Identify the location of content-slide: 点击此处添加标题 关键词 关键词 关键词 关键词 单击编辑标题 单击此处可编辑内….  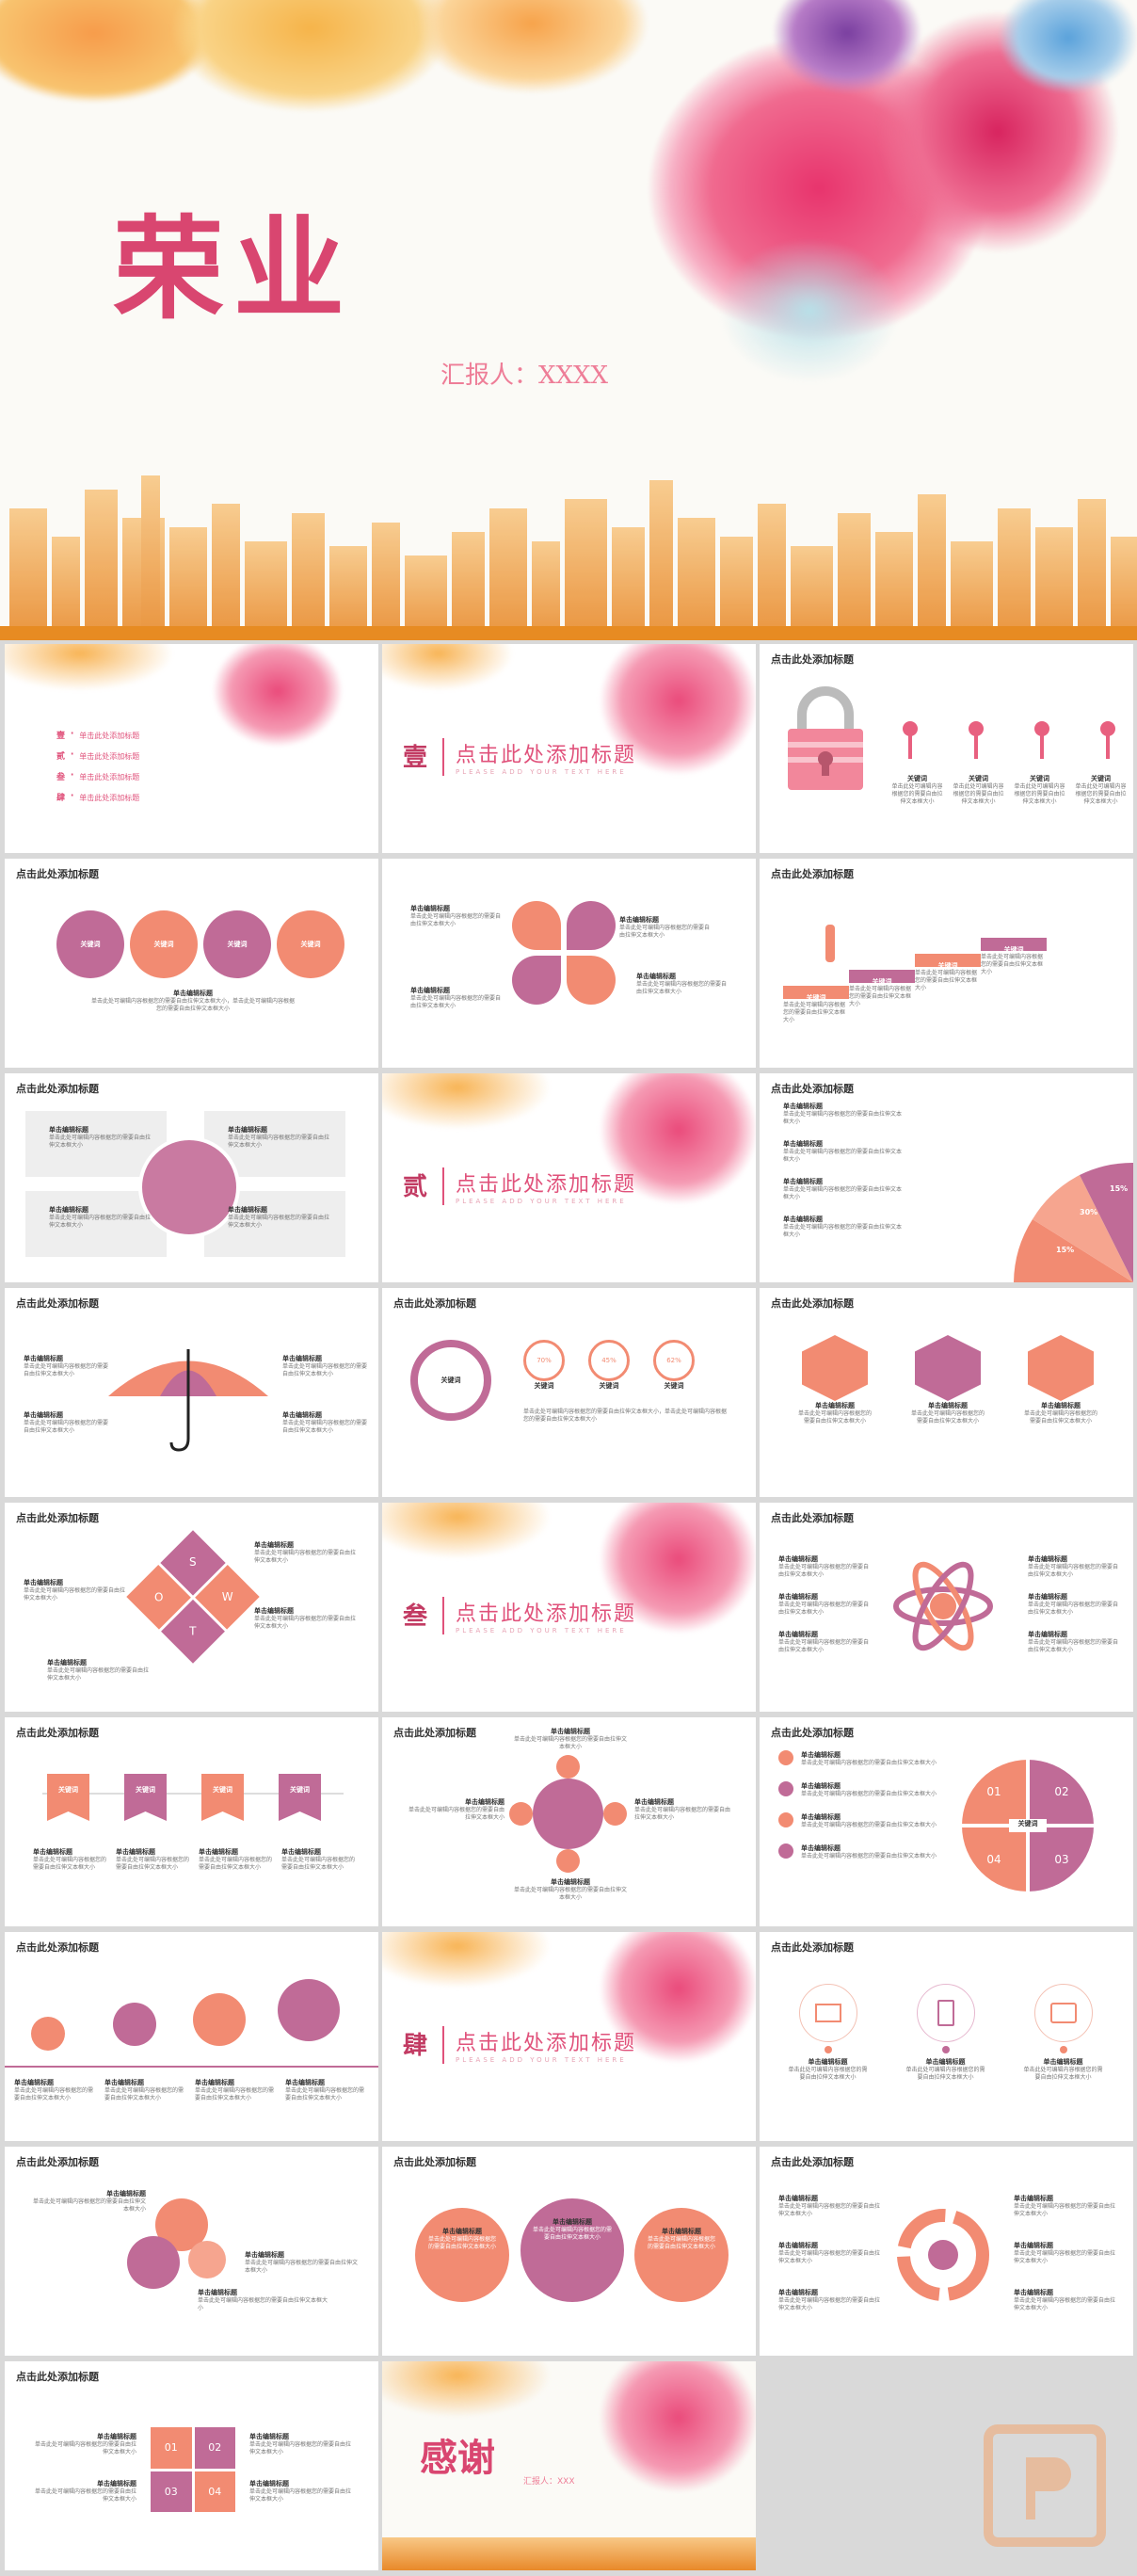
(192, 963).